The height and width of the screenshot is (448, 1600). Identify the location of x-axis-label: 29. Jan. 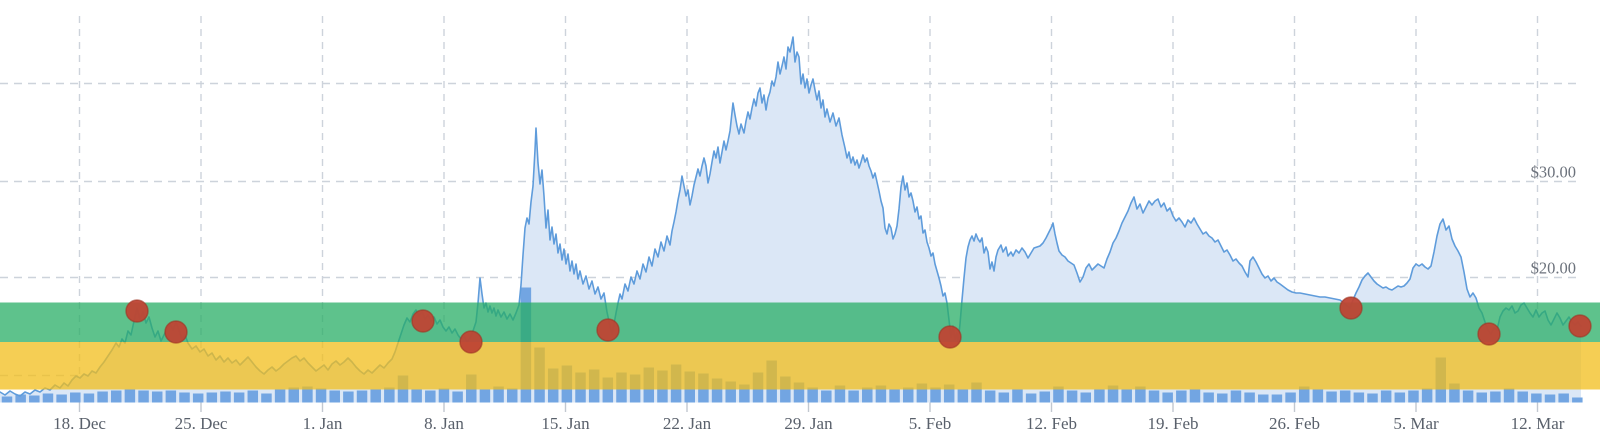
(808, 423).